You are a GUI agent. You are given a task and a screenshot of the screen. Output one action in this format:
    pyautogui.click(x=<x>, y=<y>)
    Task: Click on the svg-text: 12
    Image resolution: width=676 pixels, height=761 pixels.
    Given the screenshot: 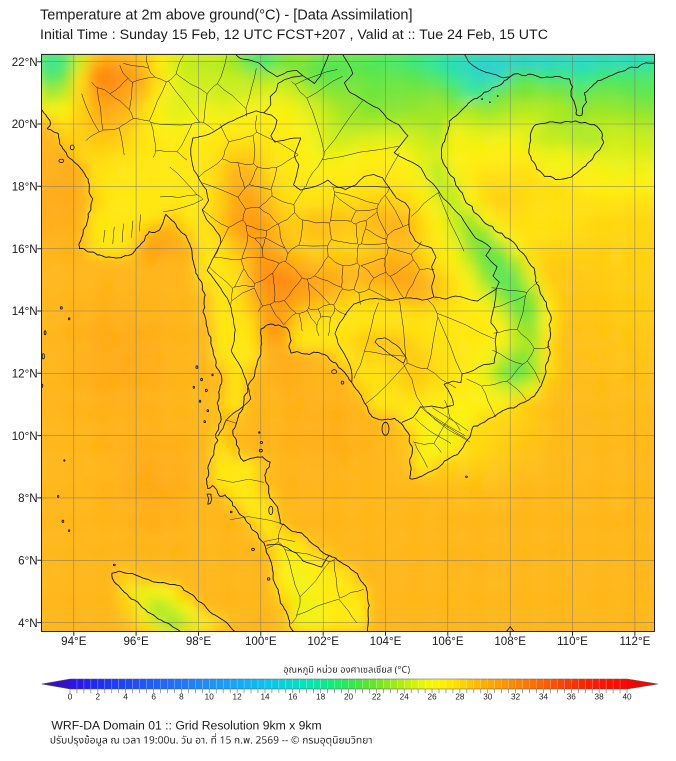 What is the action you would take?
    pyautogui.click(x=238, y=697)
    